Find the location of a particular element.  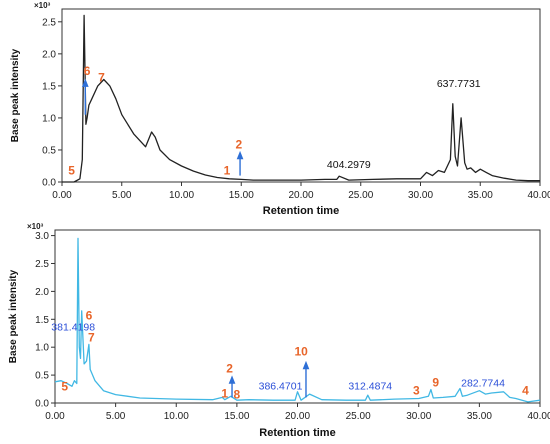

mz-value-label: 312.4874 is located at coordinates (370, 387).